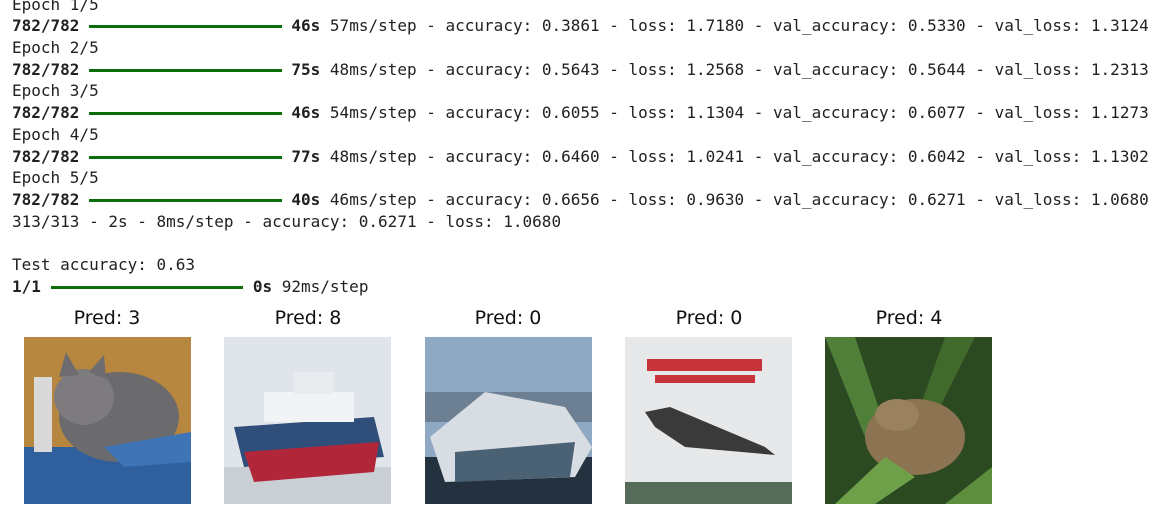 The width and height of the screenshot is (1167, 517). I want to click on epoch-label: Epoch 2/5, so click(55, 48).